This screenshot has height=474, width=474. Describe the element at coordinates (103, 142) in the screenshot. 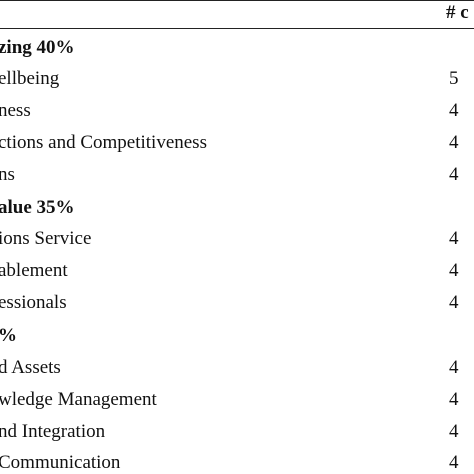

I see `row-label: ctions and Competitiveness` at that location.